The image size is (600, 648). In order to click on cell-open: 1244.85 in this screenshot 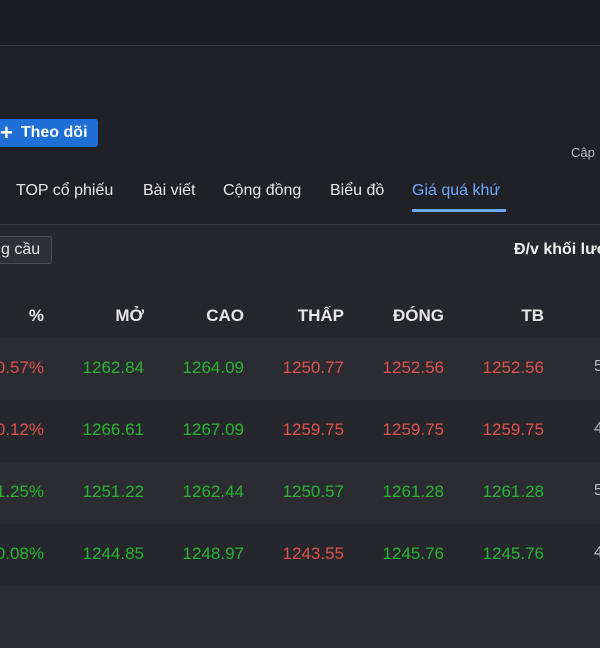, I will do `click(113, 553)`.